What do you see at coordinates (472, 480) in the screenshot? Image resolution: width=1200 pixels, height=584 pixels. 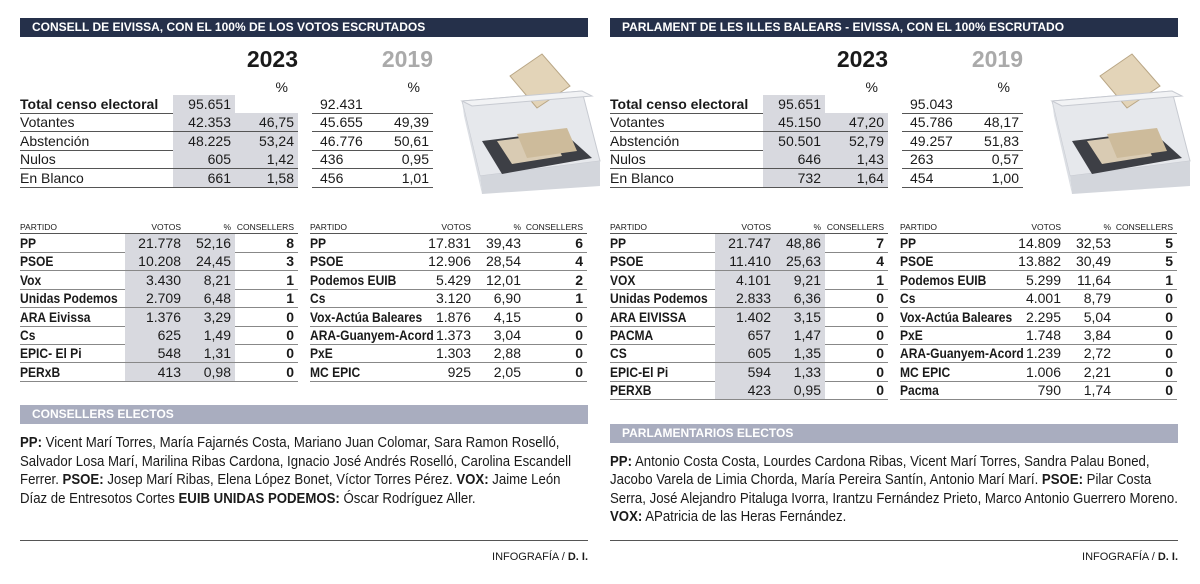 I see `party-label: VOX:` at bounding box center [472, 480].